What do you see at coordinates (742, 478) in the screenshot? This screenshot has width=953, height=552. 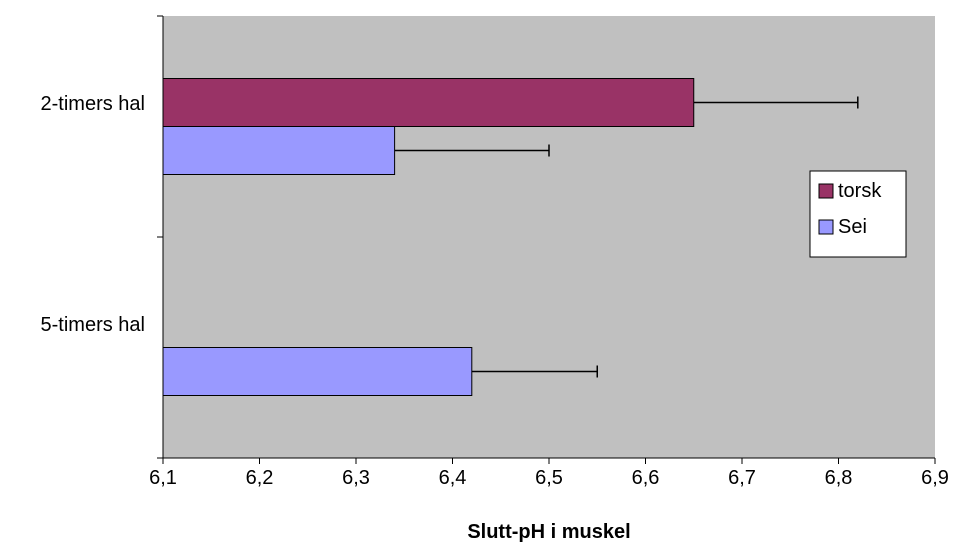 I see `x-tick-label: 6,7` at bounding box center [742, 478].